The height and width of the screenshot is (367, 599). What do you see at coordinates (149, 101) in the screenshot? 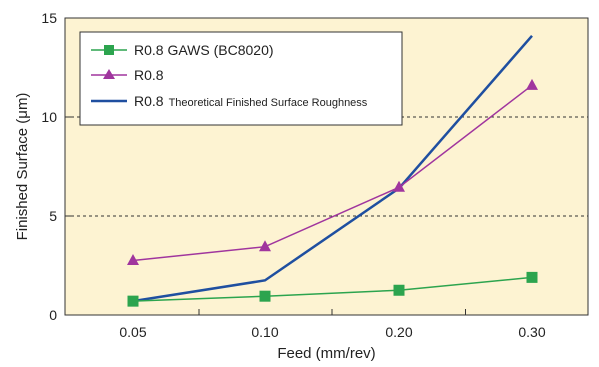
I see `legend-label-main: R0.8` at bounding box center [149, 101].